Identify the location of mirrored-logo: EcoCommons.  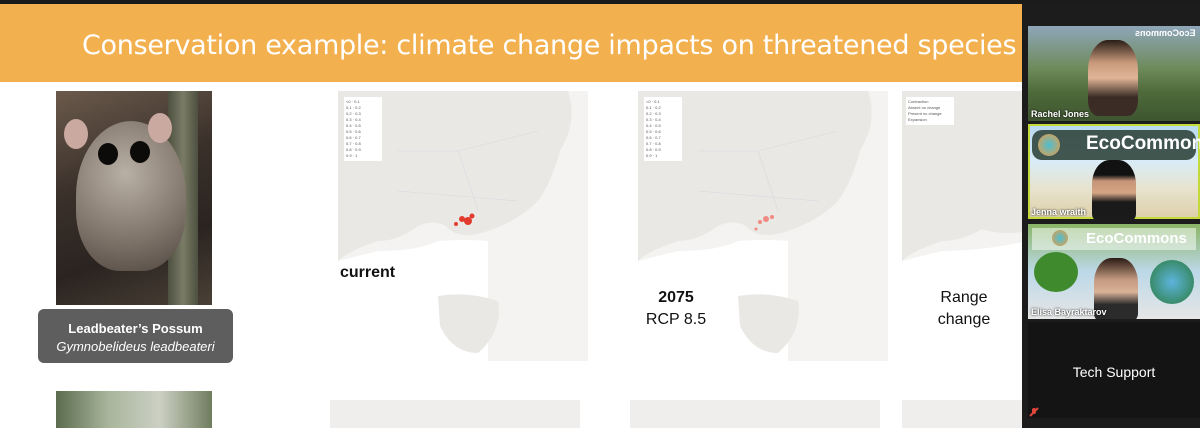
(1165, 33).